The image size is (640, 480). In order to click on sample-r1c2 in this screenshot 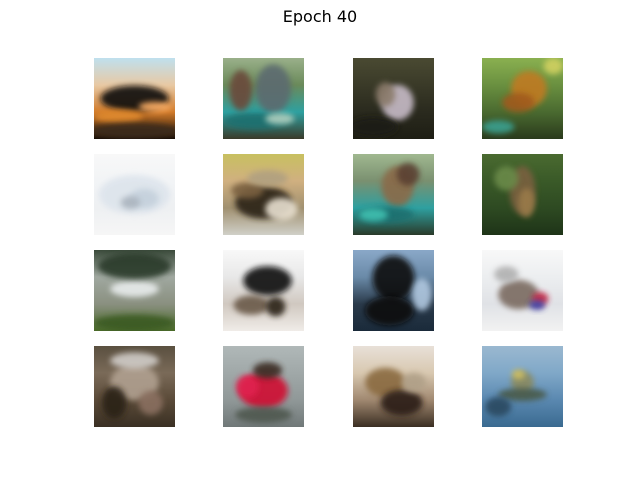, I will do `click(263, 98)`.